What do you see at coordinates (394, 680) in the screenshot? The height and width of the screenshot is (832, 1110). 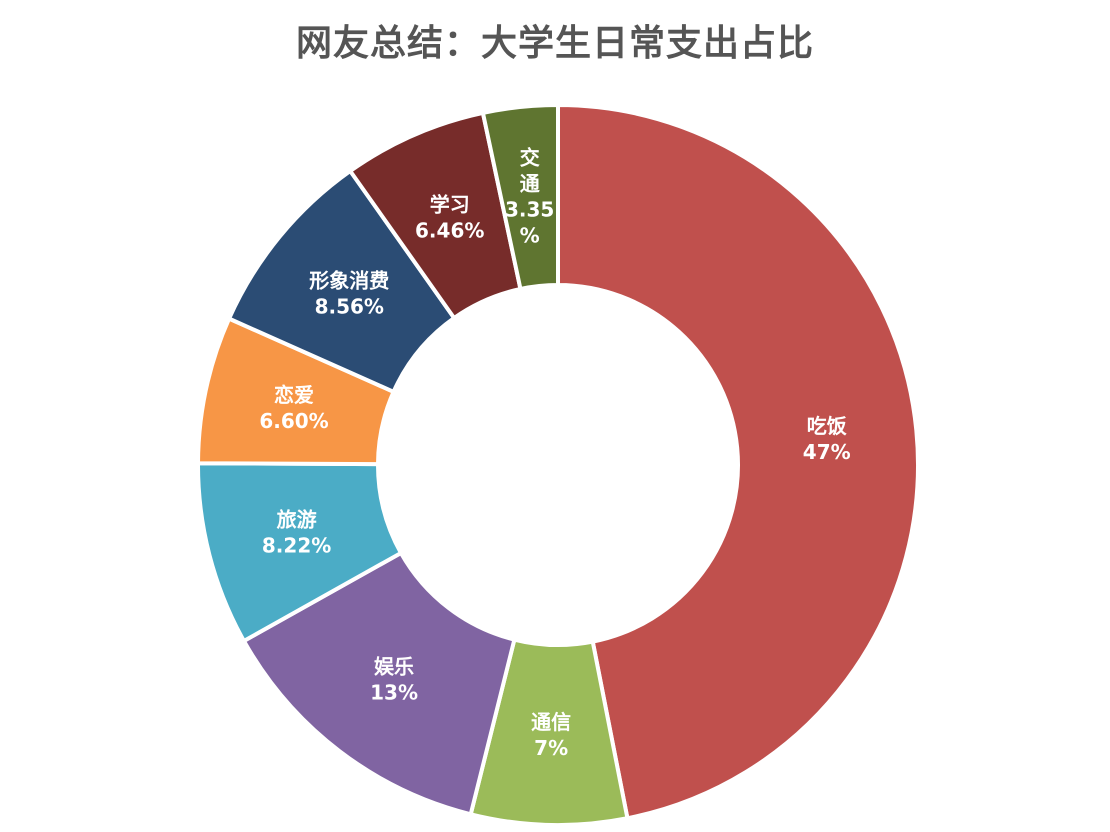 I see `slice-label-2: 娱乐 13%` at bounding box center [394, 680].